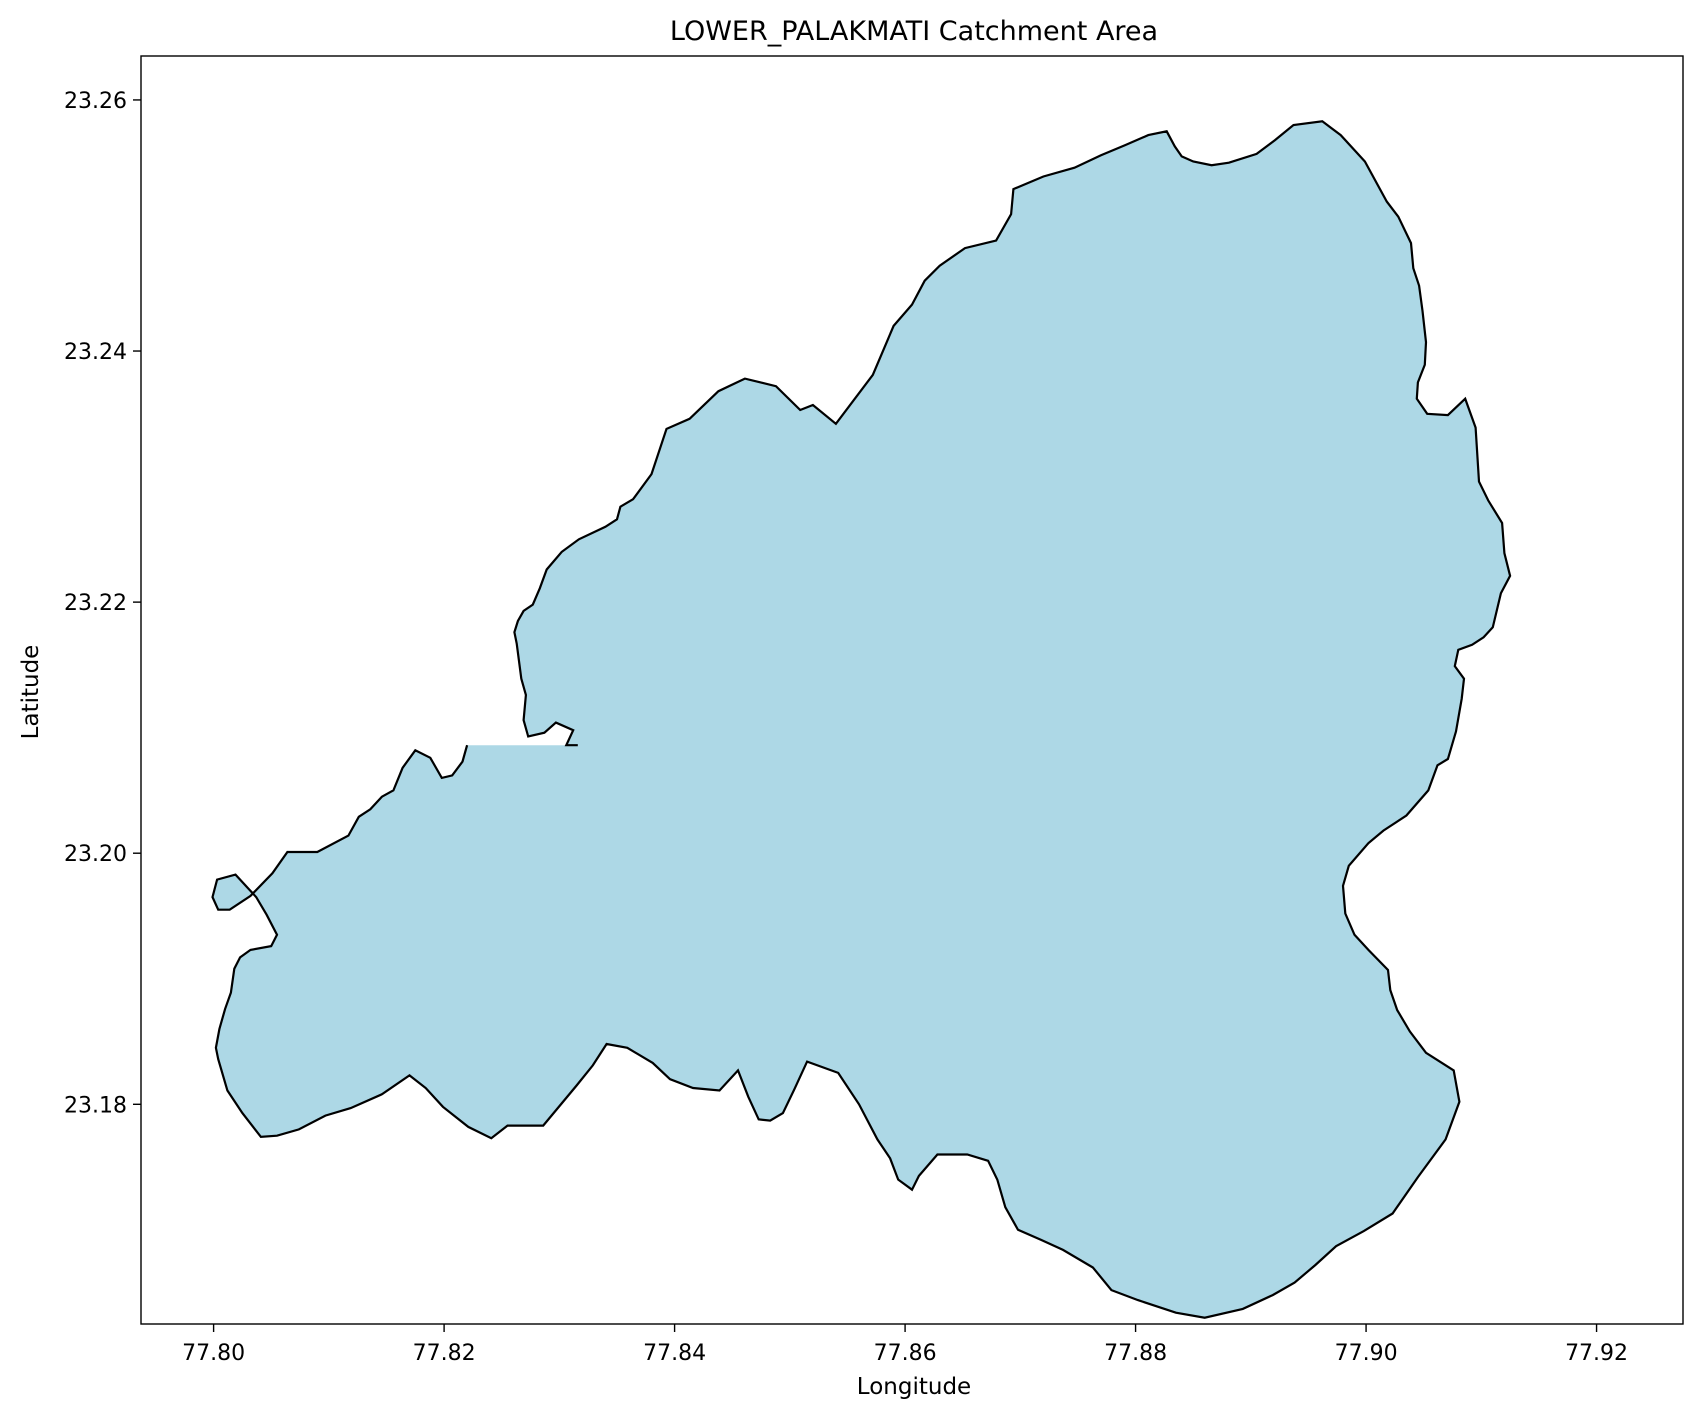  Describe the element at coordinates (1366, 1353) in the screenshot. I see `x-tick-label: 77.90` at that location.